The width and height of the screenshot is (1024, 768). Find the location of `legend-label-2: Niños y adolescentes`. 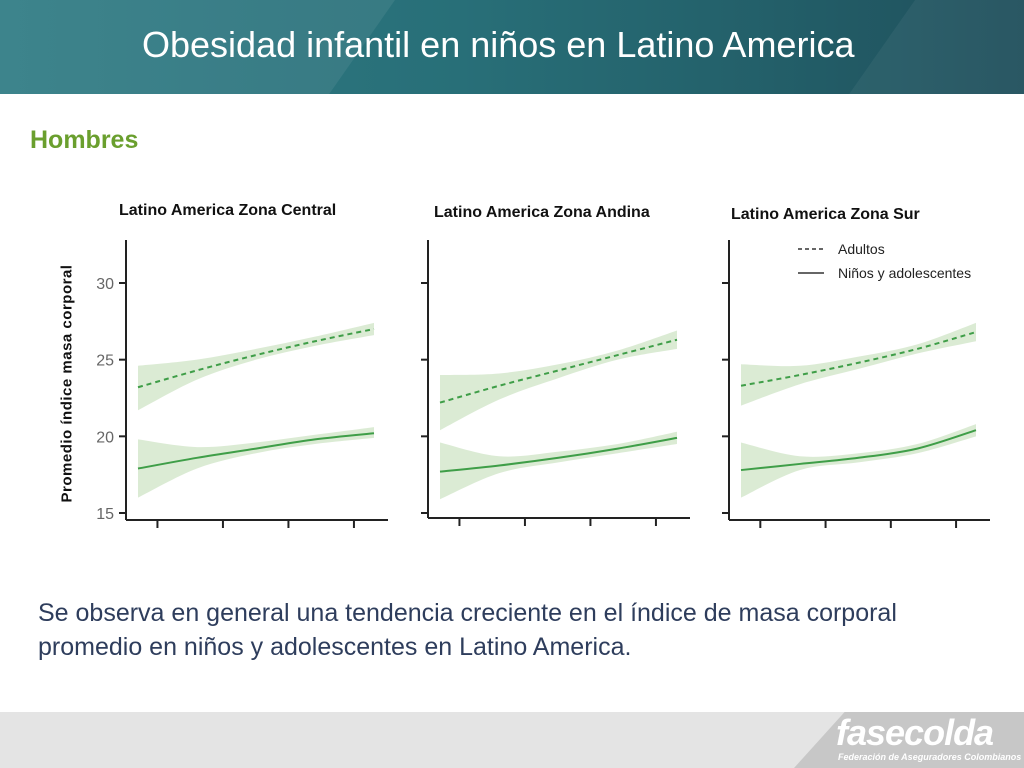

legend-label-2: Niños y adolescentes is located at coordinates (904, 273).